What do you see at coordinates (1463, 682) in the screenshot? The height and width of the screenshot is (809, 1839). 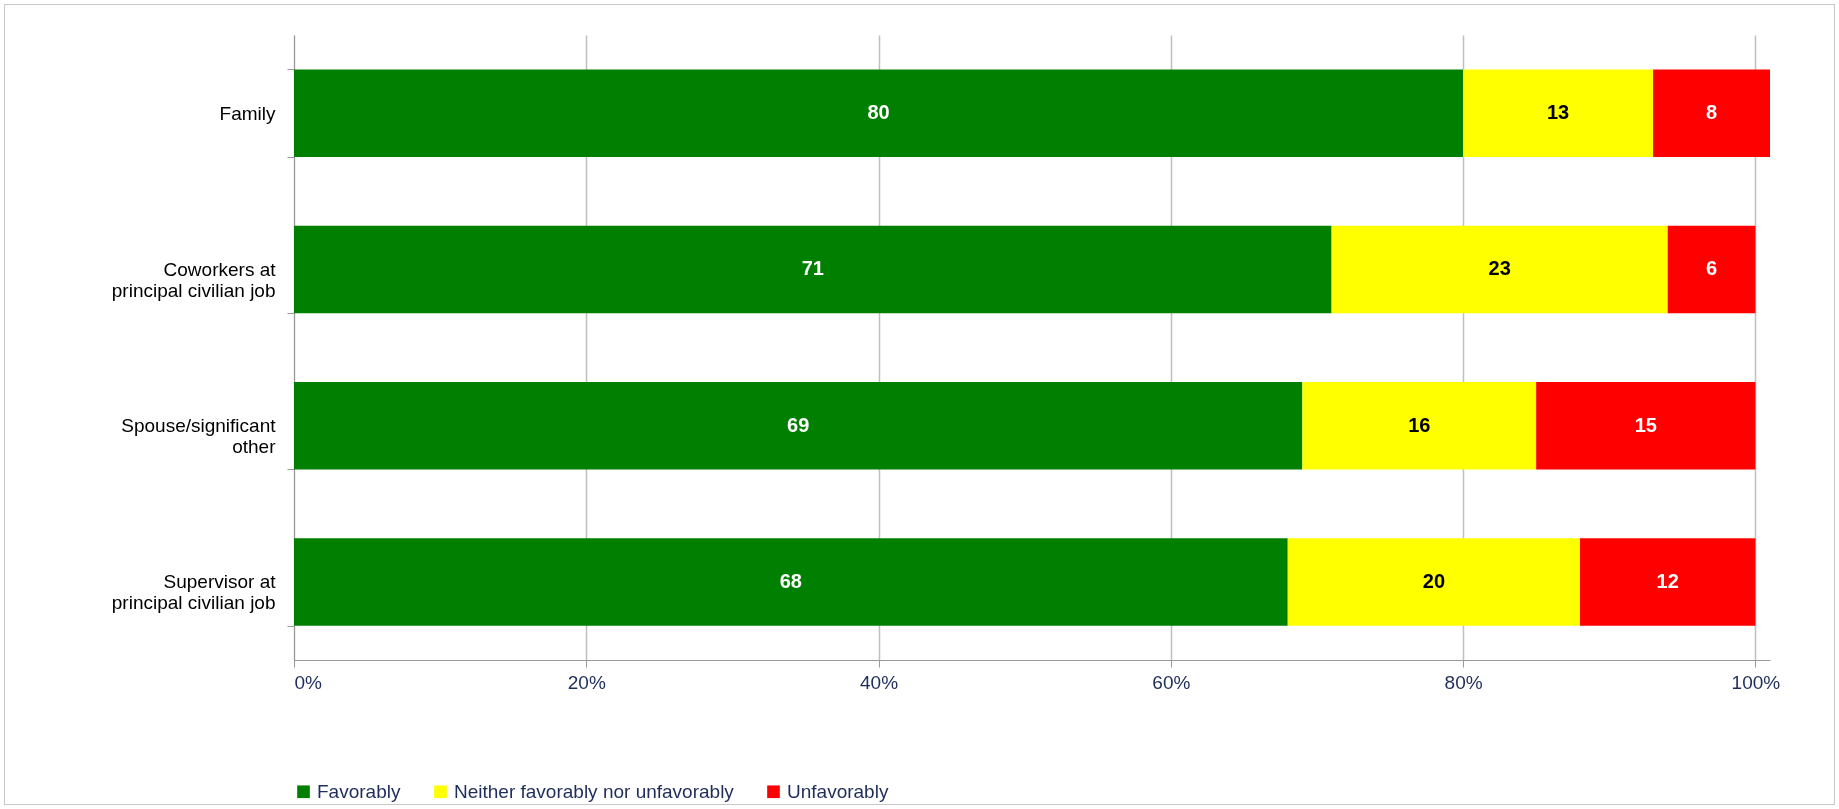 I see `x-tick-label: 80%` at bounding box center [1463, 682].